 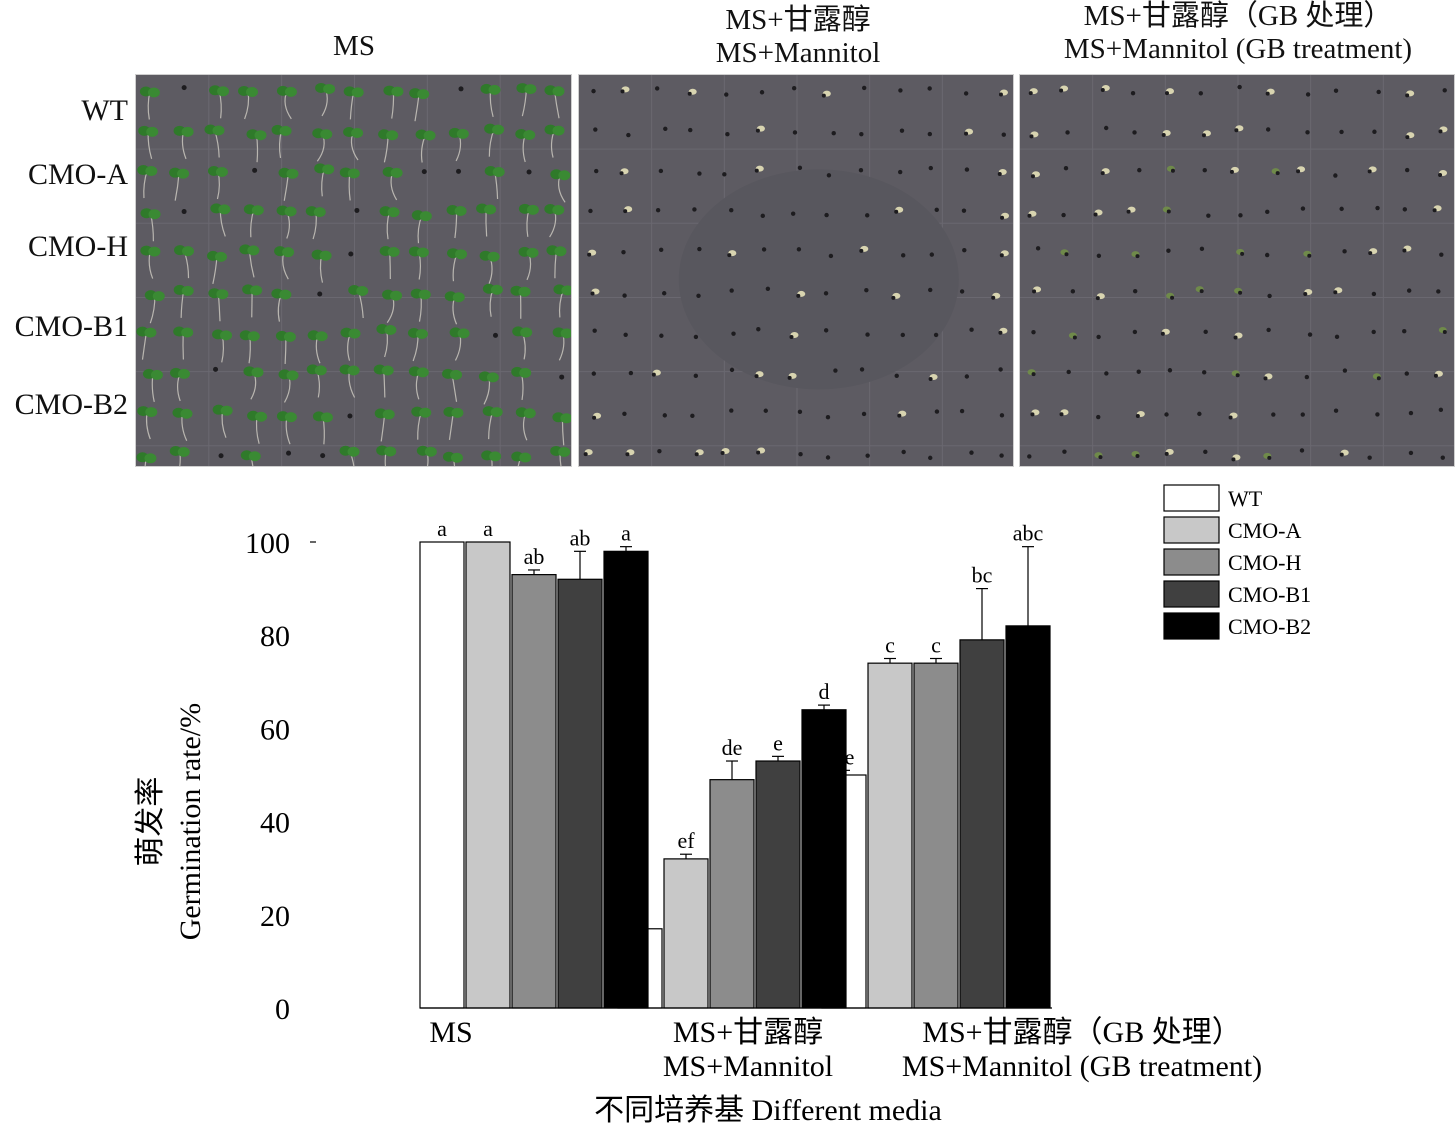 I want to click on panel-title-ms: MS, so click(x=354, y=46).